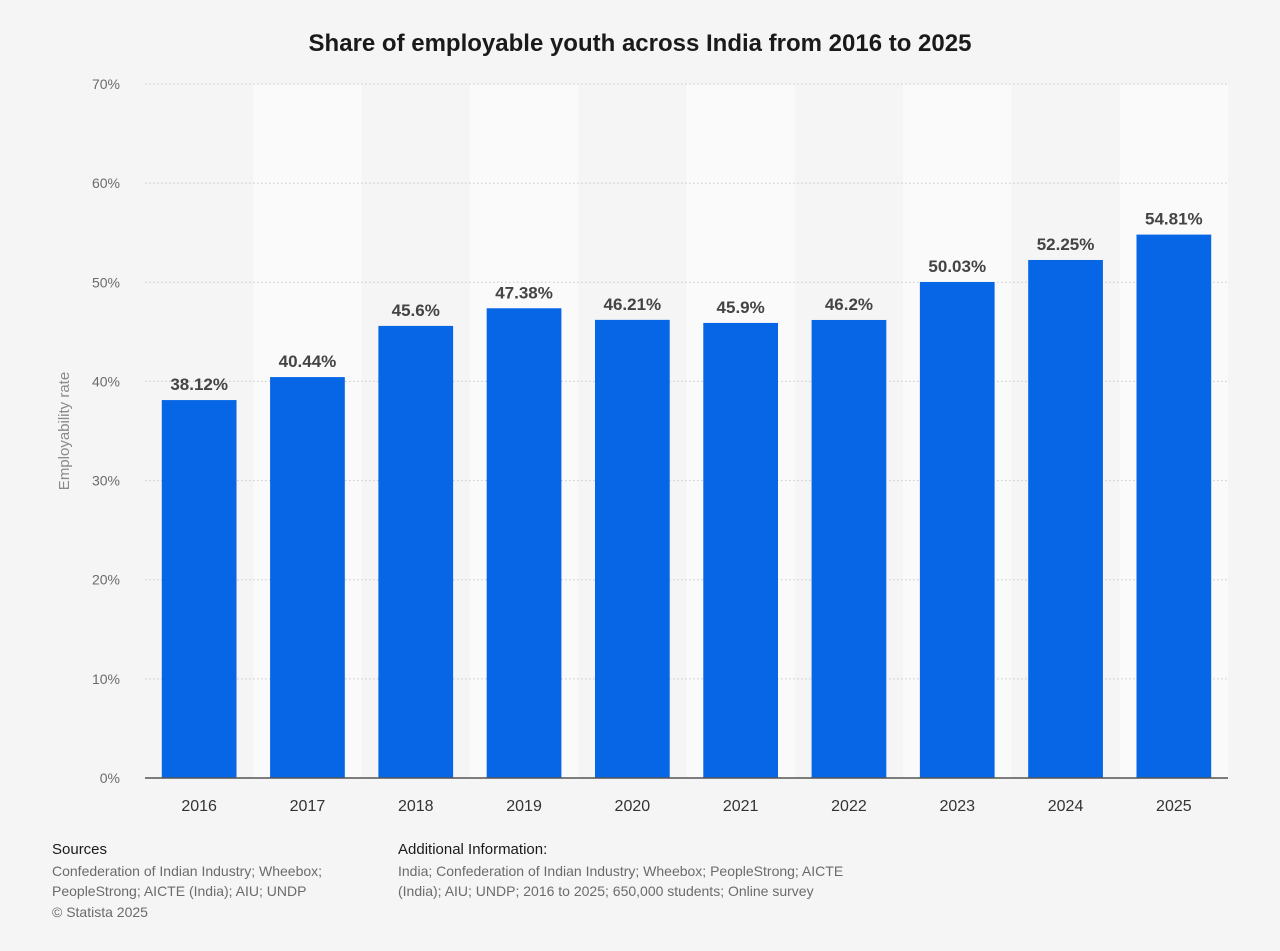 Image resolution: width=1280 pixels, height=951 pixels. I want to click on x-tick-label: 2020, so click(633, 806).